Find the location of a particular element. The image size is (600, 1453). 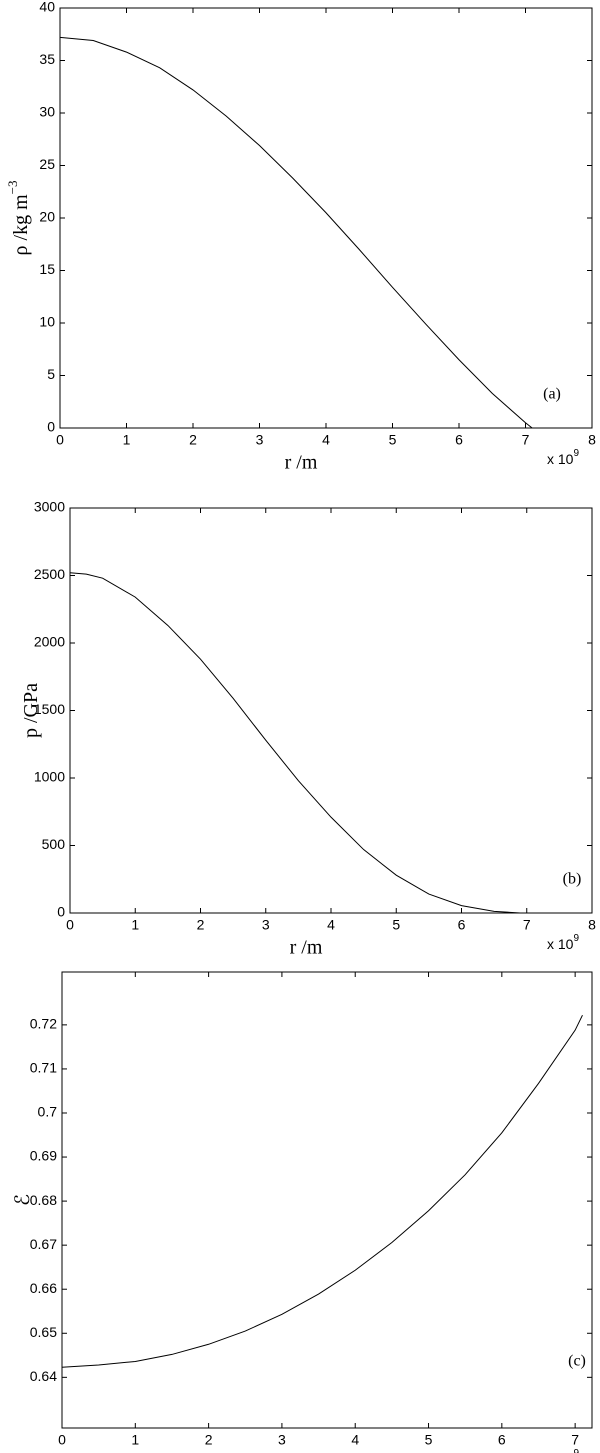

y-axis-label-sup: −3 is located at coordinates (12, 188).